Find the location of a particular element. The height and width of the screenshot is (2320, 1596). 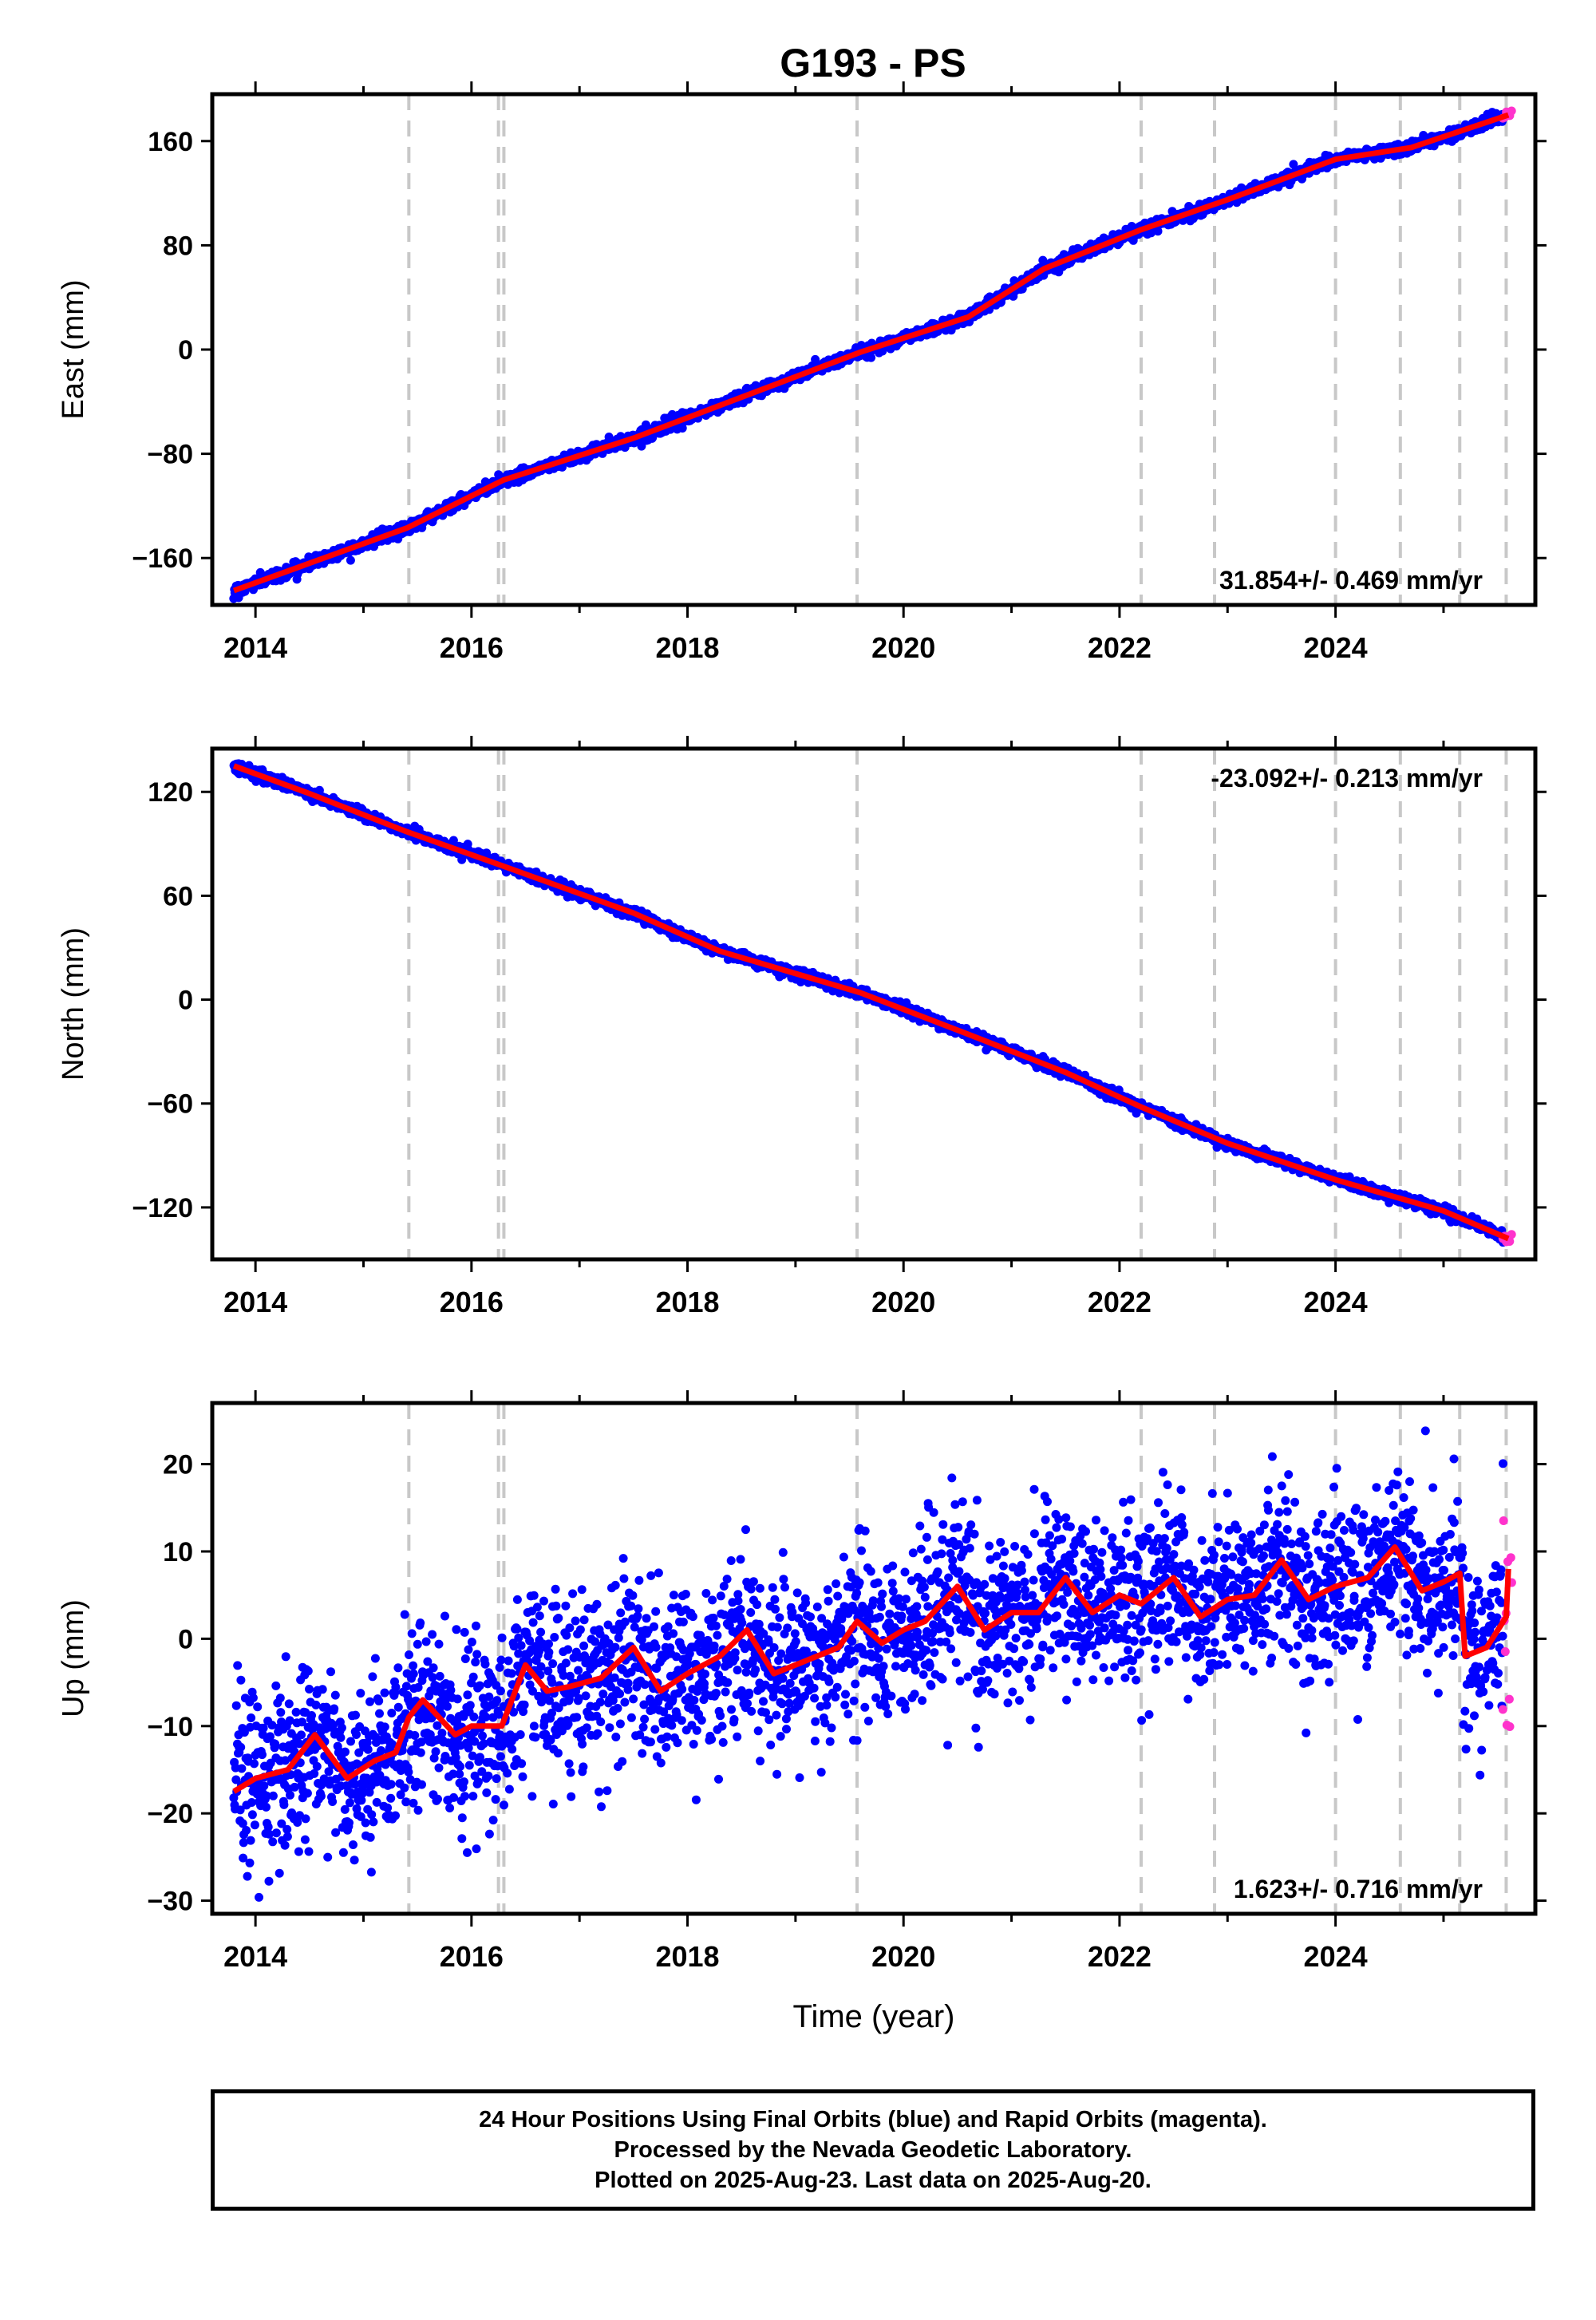

y-tick-label: 160 is located at coordinates (170, 142).